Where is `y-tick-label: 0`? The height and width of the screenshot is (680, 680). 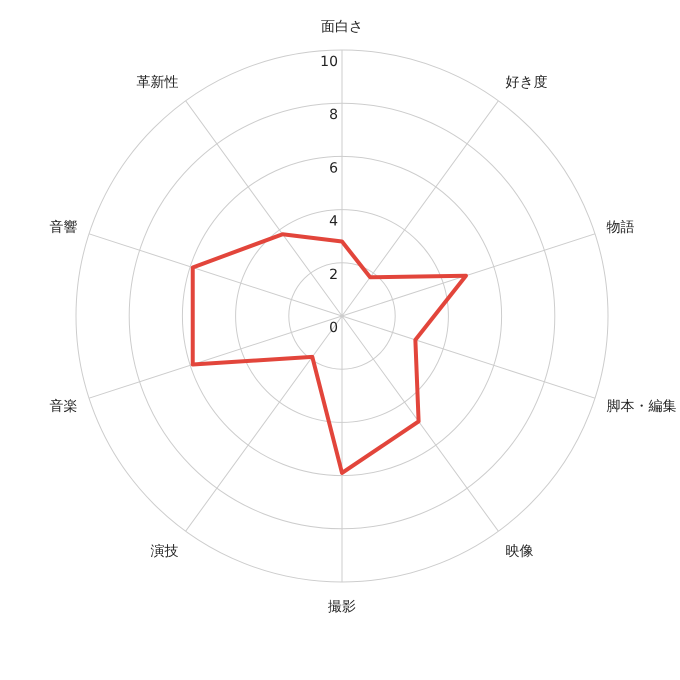 y-tick-label: 0 is located at coordinates (333, 328).